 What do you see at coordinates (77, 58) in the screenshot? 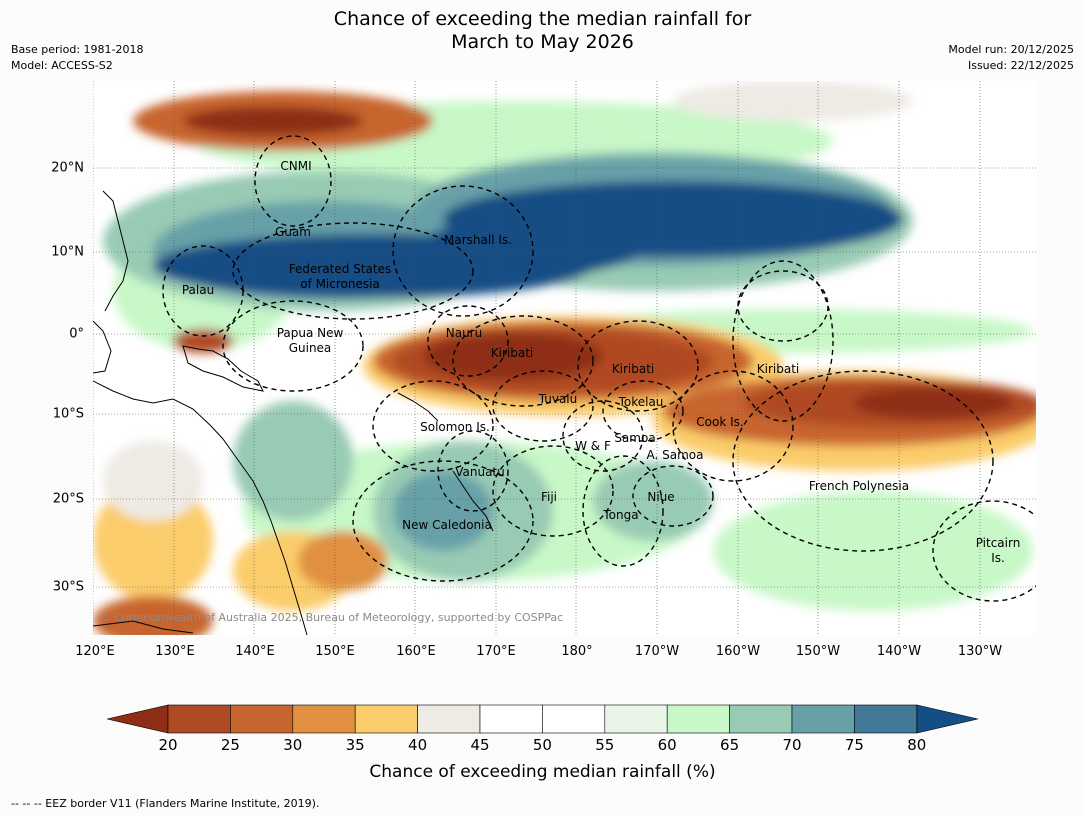
I see `meta-left: Base period: 1981-2018 Model: ACCESS-S2` at bounding box center [77, 58].